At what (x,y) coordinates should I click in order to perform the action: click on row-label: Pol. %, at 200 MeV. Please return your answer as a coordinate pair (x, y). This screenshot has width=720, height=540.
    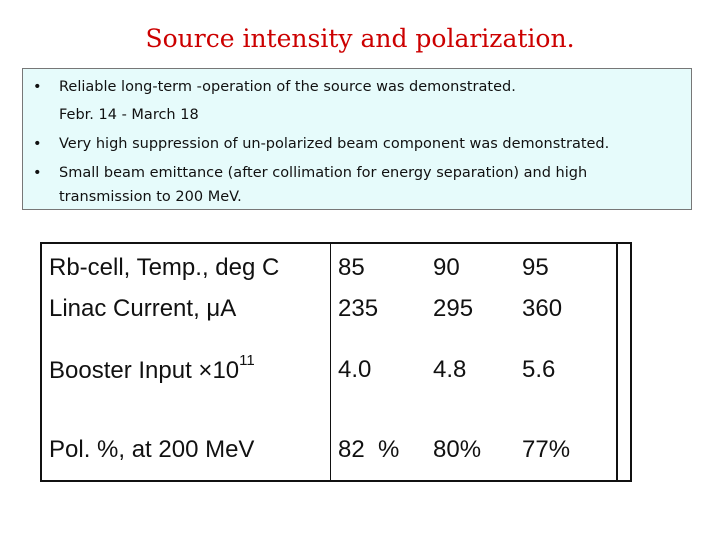
    Looking at the image, I should click on (152, 449).